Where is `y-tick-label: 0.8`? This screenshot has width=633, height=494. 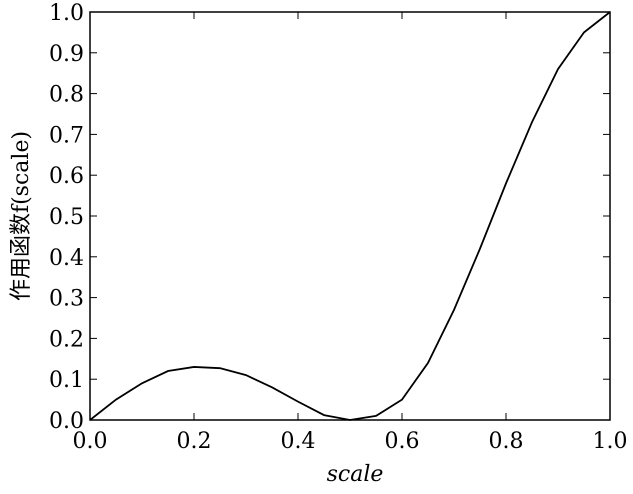 y-tick-label: 0.8 is located at coordinates (66, 95).